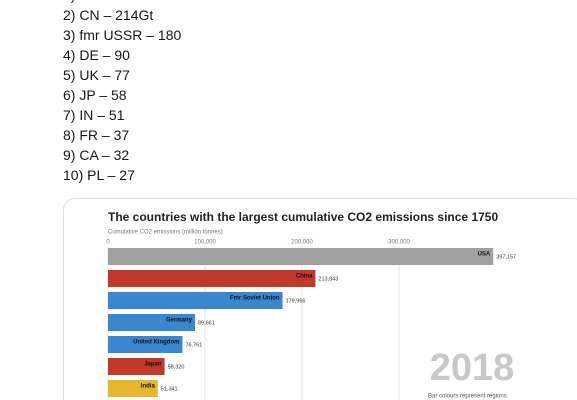 This screenshot has width=577, height=400. What do you see at coordinates (148, 387) in the screenshot?
I see `bar-label: India` at bounding box center [148, 387].